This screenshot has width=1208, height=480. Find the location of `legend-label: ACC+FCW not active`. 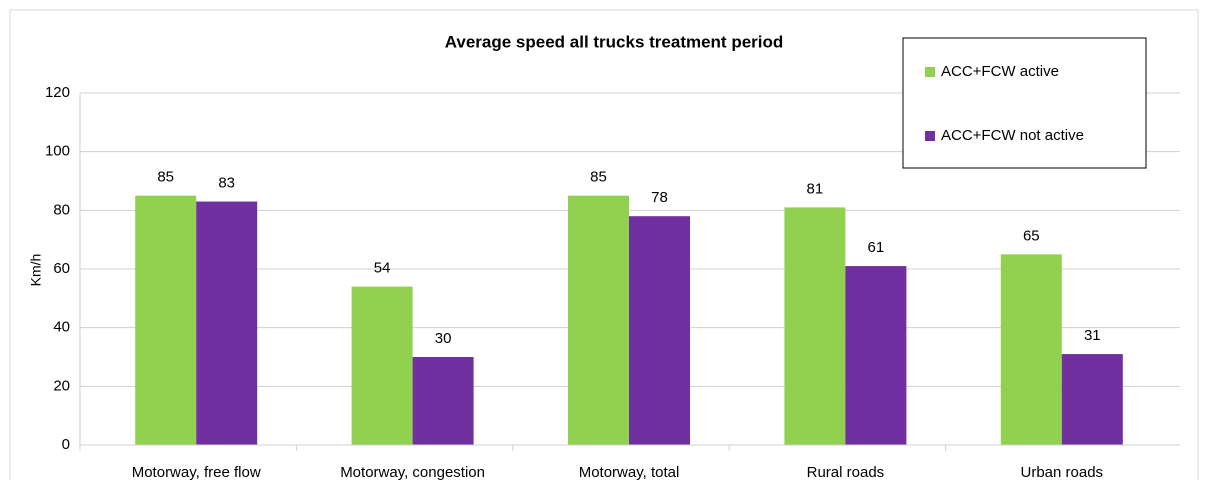

legend-label: ACC+FCW not active is located at coordinates (1012, 135).